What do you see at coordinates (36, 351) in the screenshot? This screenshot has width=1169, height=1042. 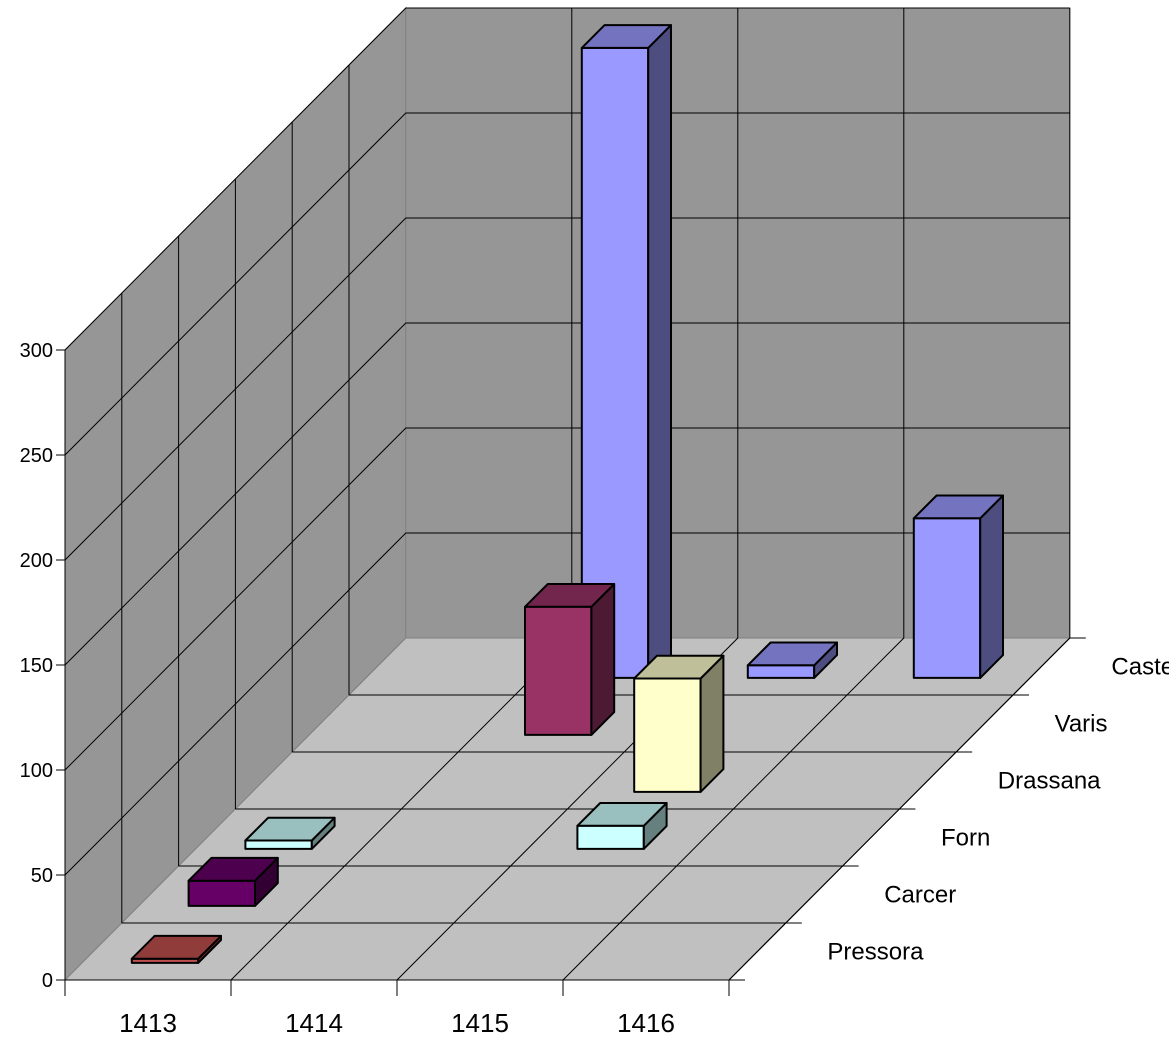 I see `value-tick-label: 300` at bounding box center [36, 351].